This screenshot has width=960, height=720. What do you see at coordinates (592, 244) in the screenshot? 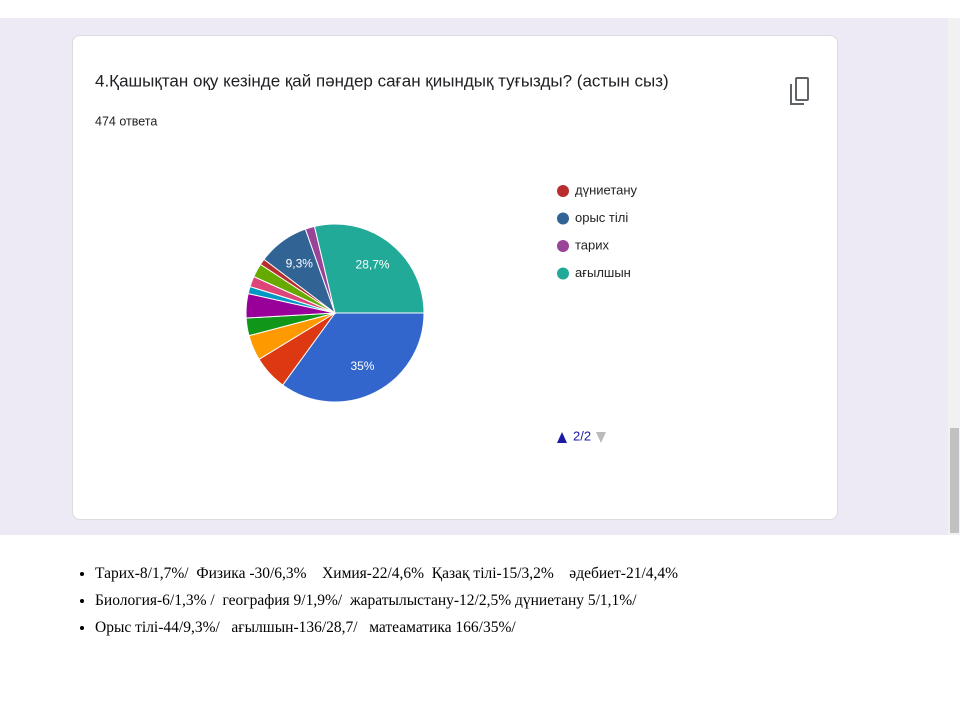
I see `legend-label: тарих` at bounding box center [592, 244].